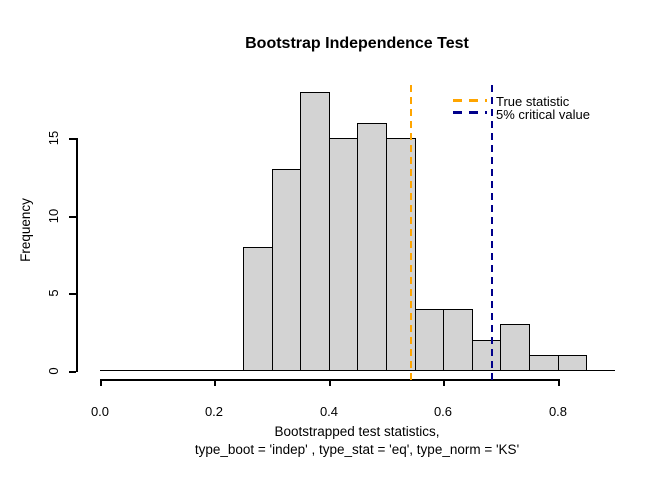 This screenshot has width=672, height=480. I want to click on true-statistic-line, so click(411, 233).